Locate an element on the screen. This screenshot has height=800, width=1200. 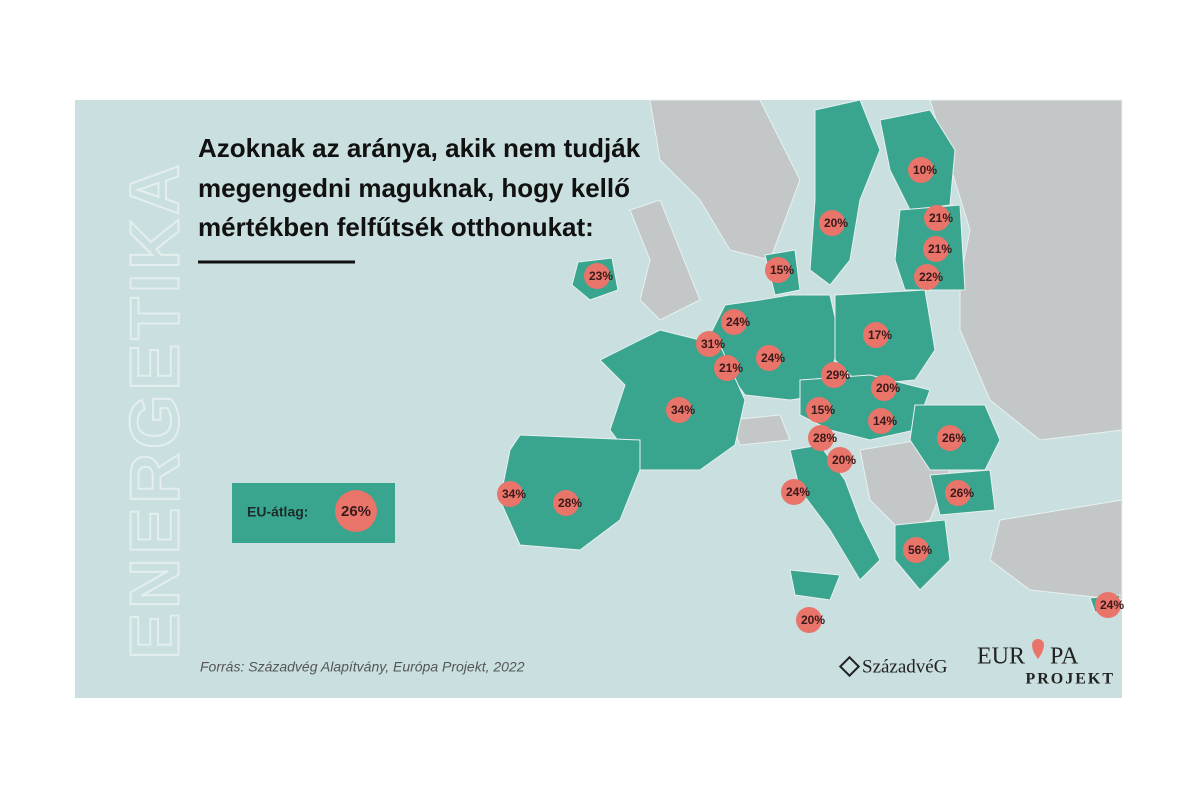
projekt-logo: PROJEKT is located at coordinates (1070, 679).